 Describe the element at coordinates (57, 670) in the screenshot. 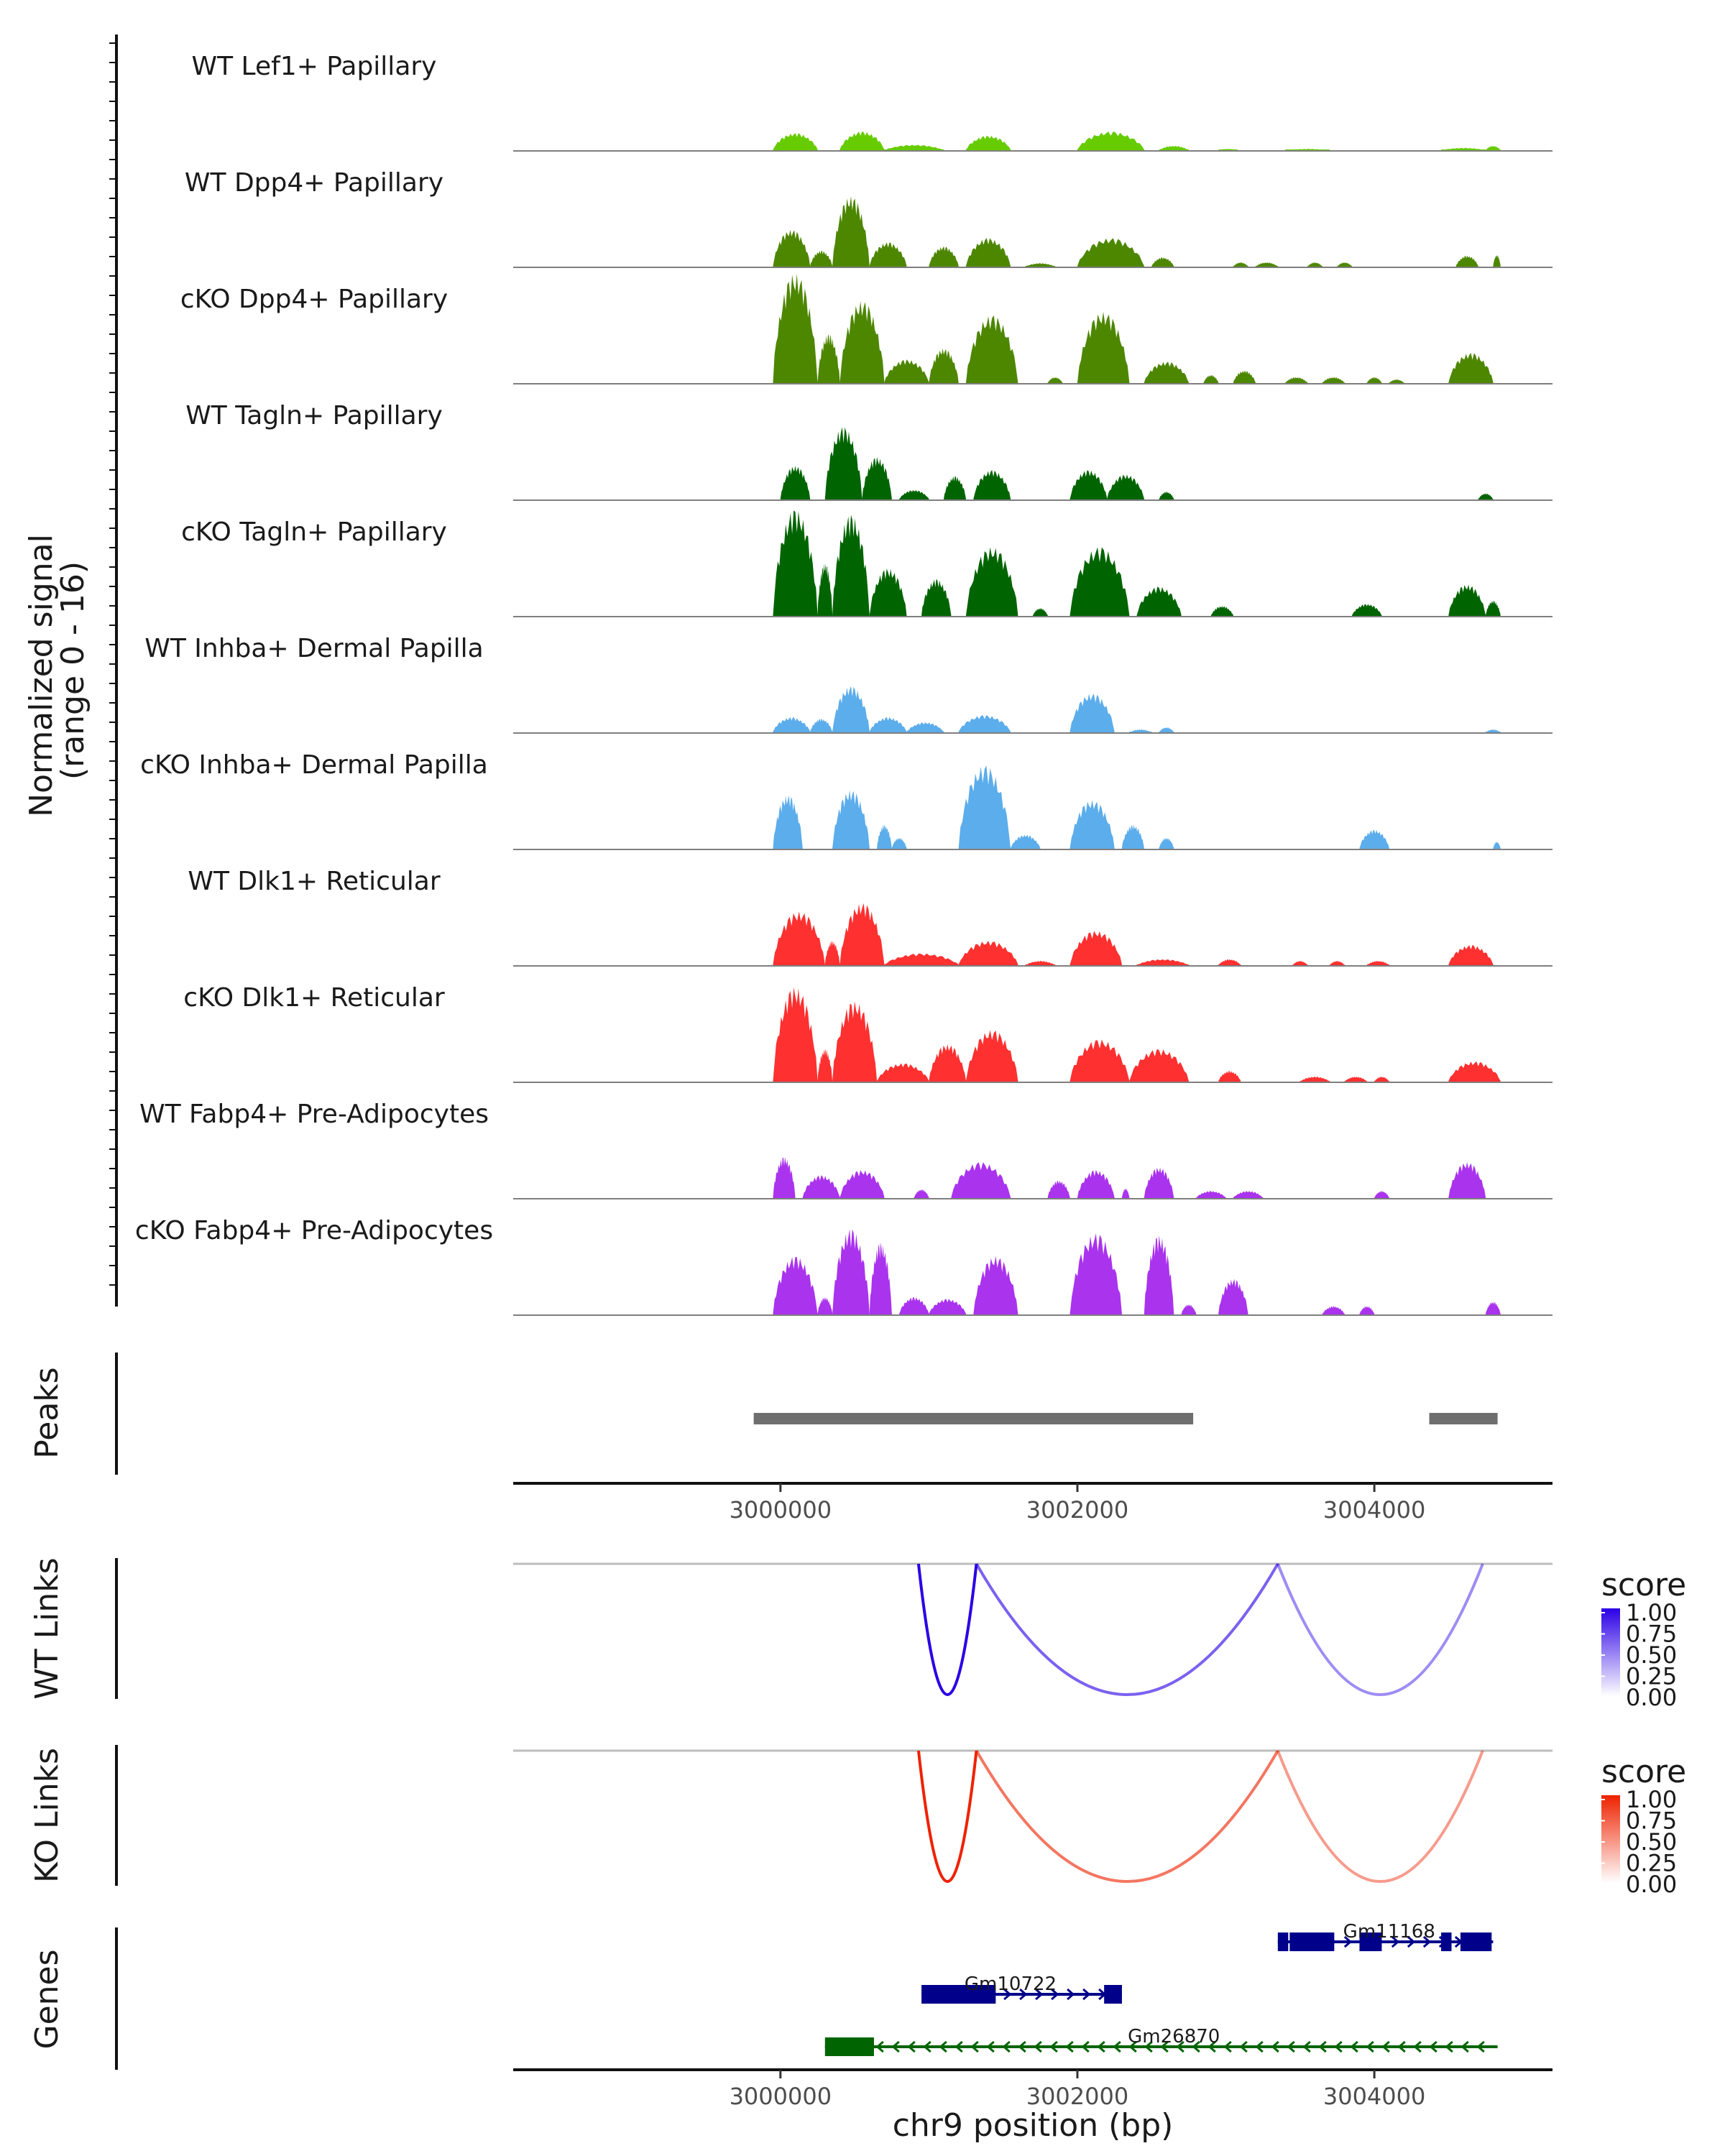

I see `signal-panel-ylabel: Normalized signal (range 0 - 16)` at that location.